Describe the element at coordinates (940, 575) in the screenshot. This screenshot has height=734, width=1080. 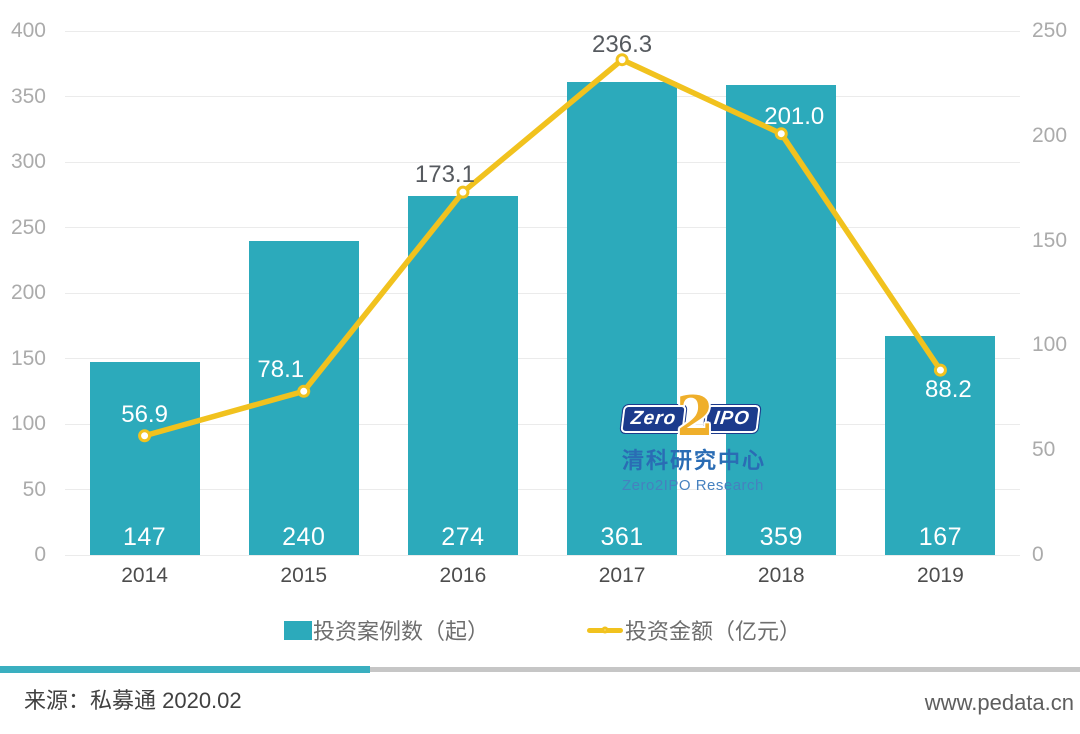
I see `x-axis-label-2019: 2019` at that location.